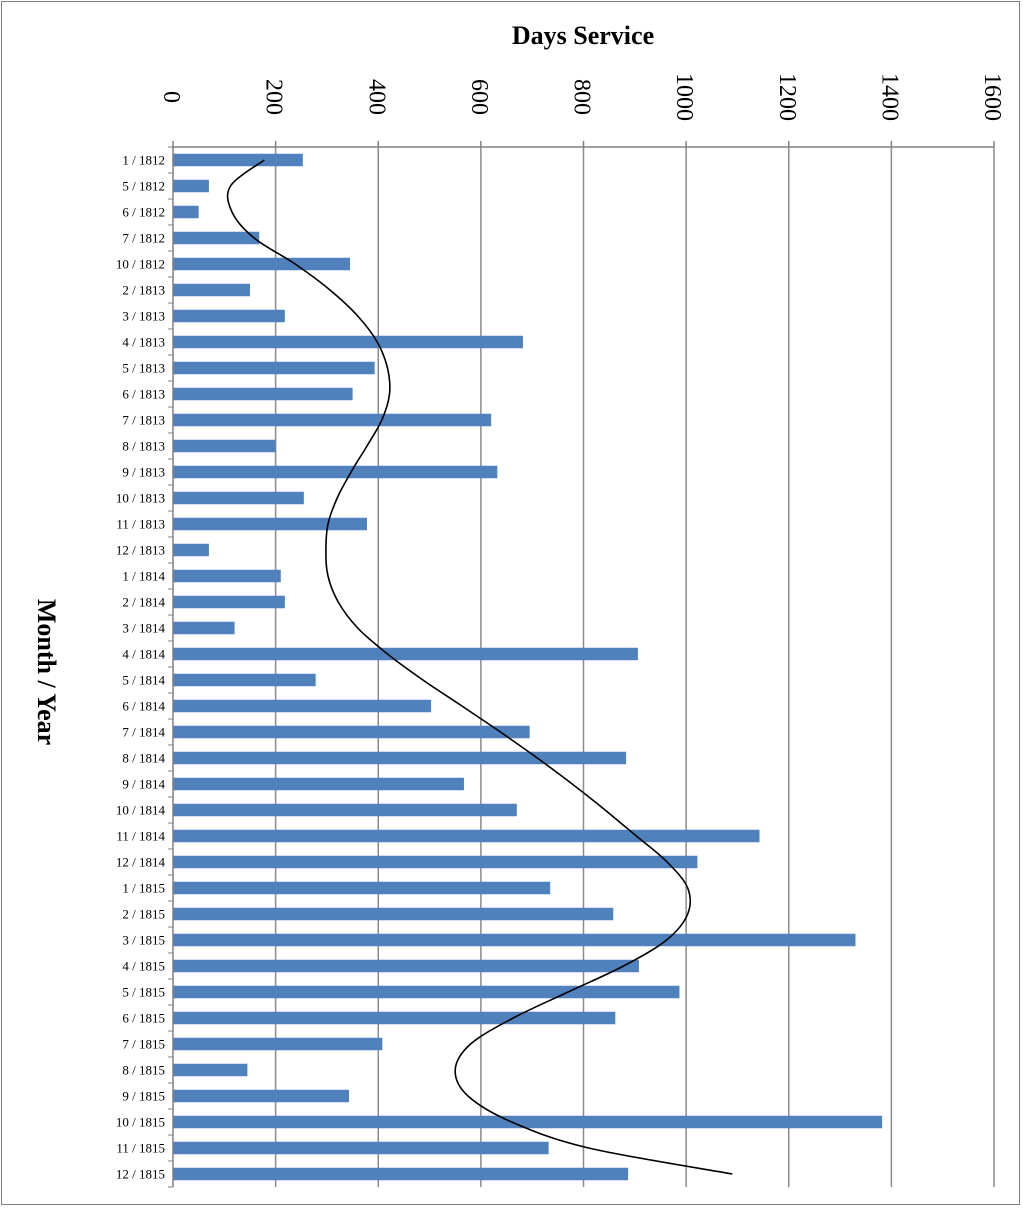 This screenshot has width=1023, height=1208. Describe the element at coordinates (684, 97) in the screenshot. I see `x-tick-label: 1000` at that location.